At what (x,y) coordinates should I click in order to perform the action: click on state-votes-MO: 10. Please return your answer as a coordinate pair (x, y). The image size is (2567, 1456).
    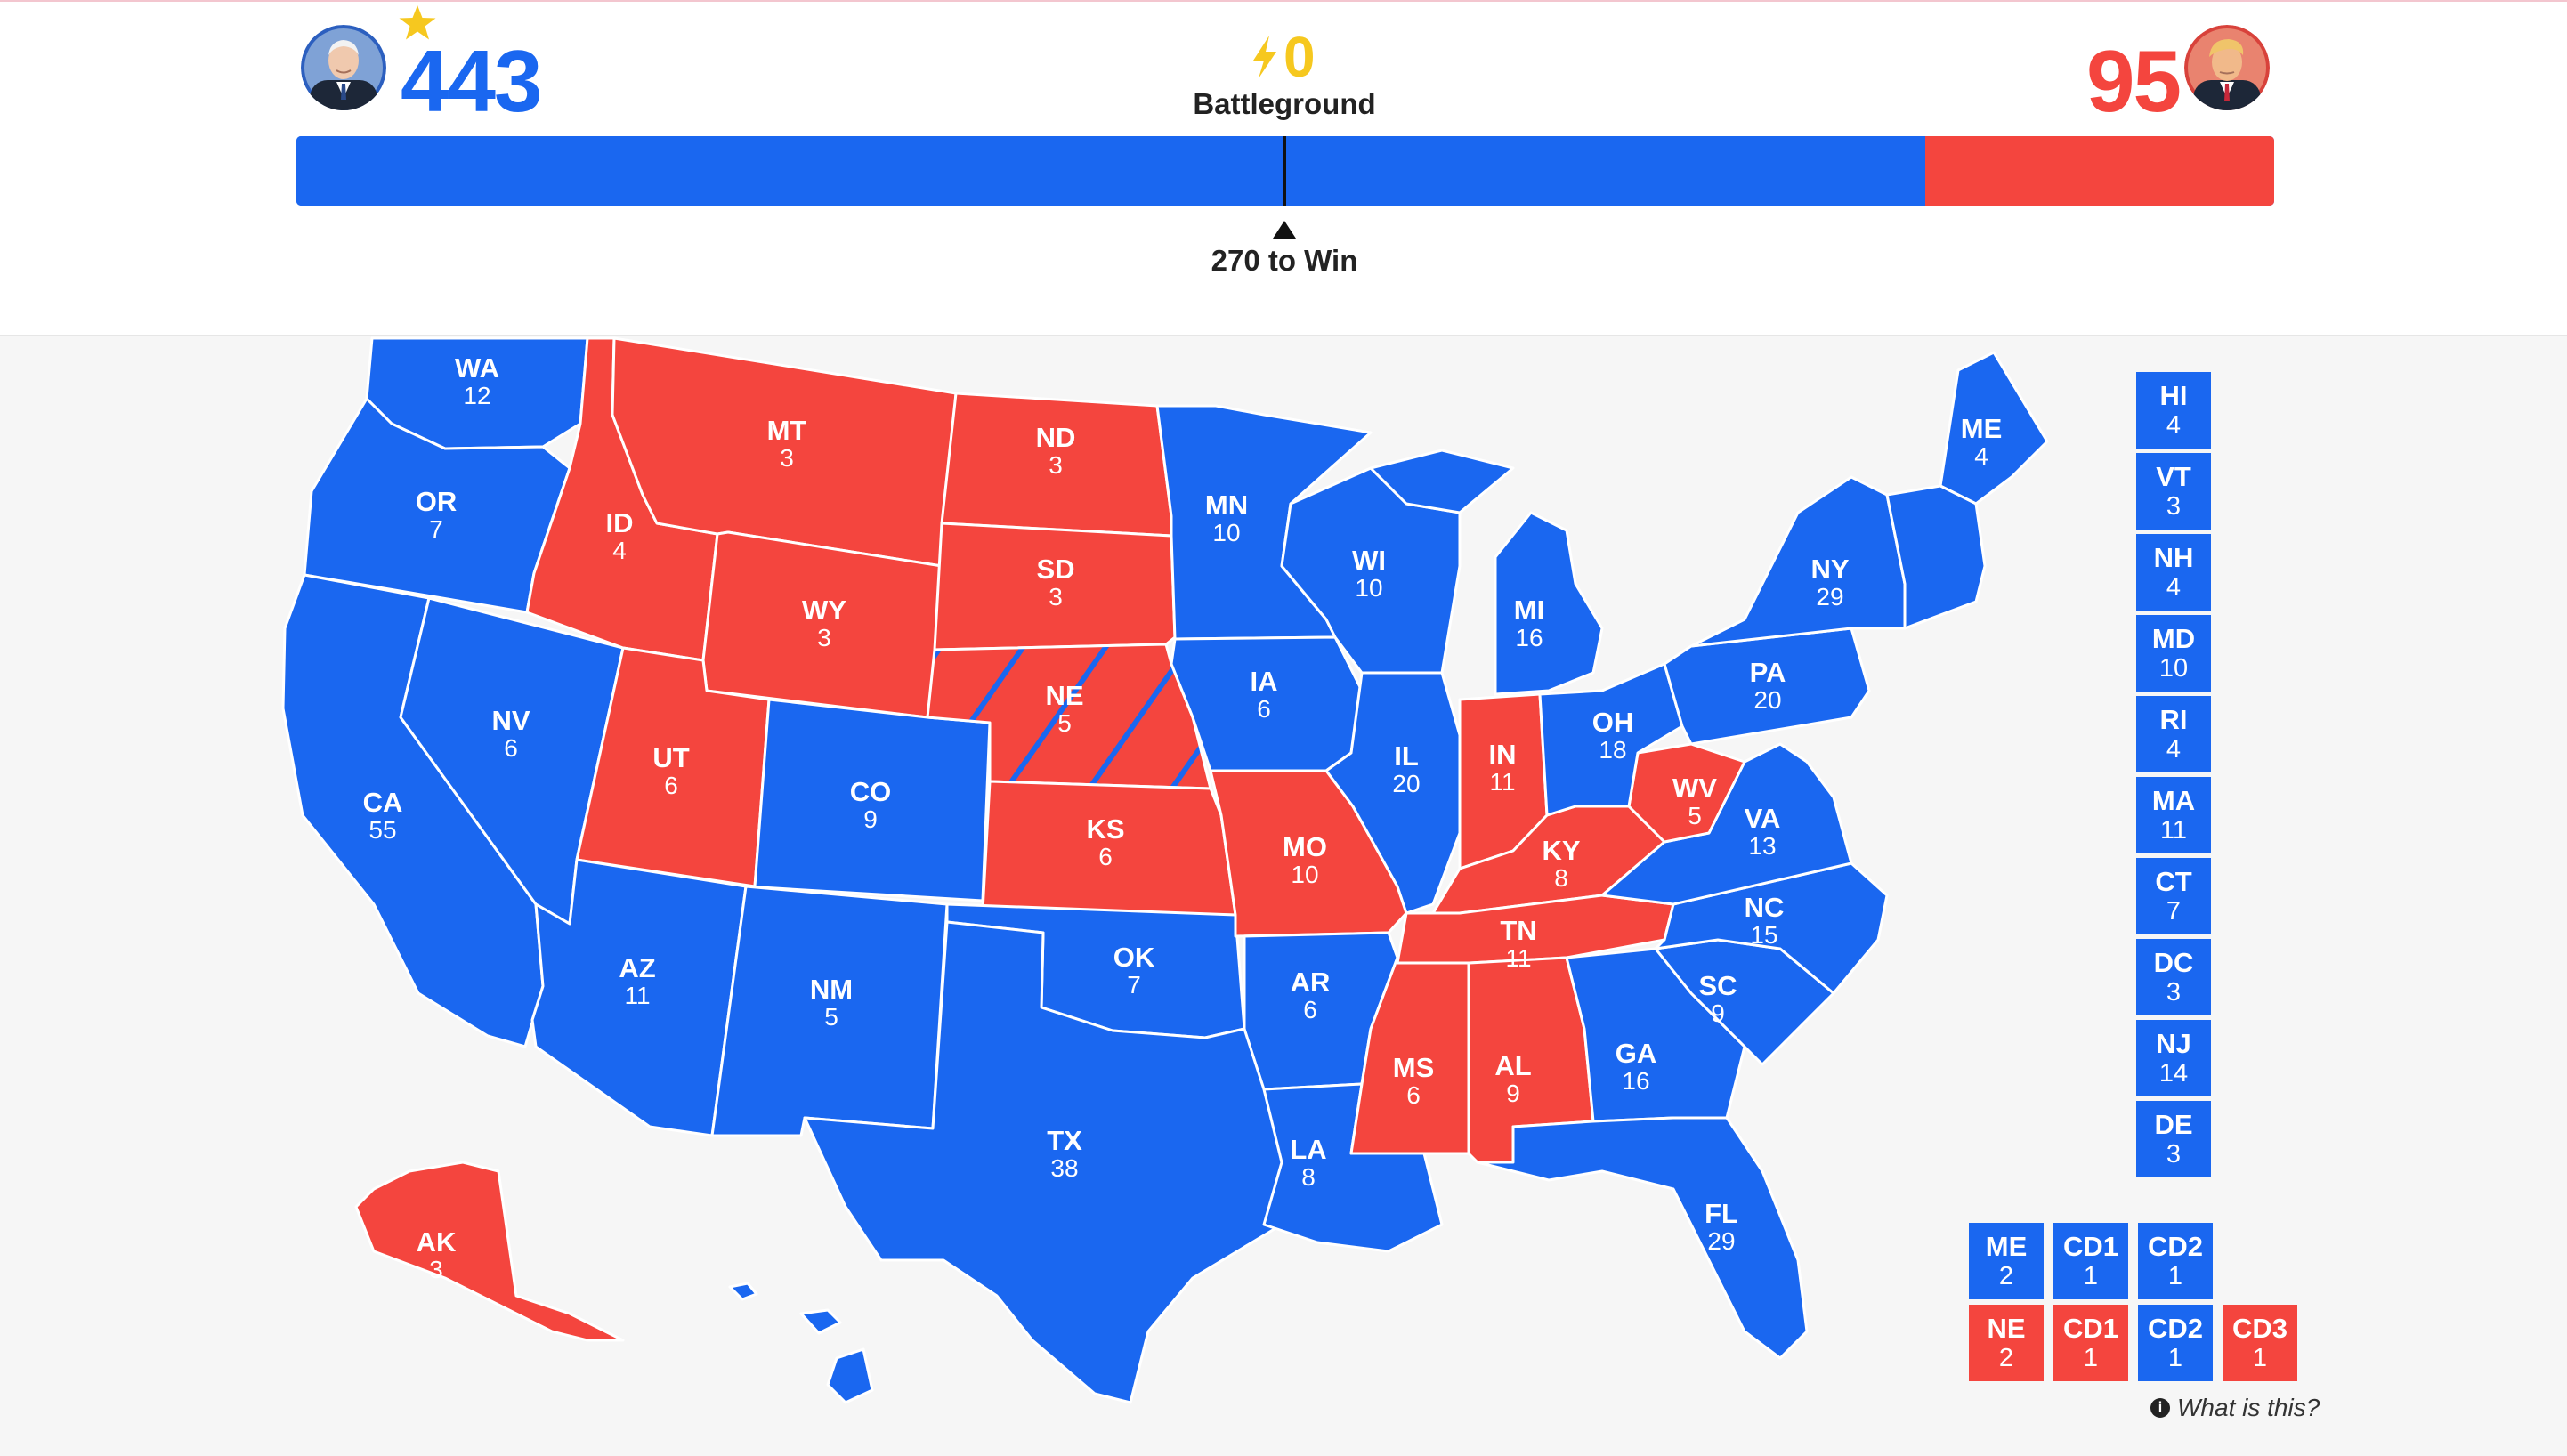
    Looking at the image, I should click on (1305, 874).